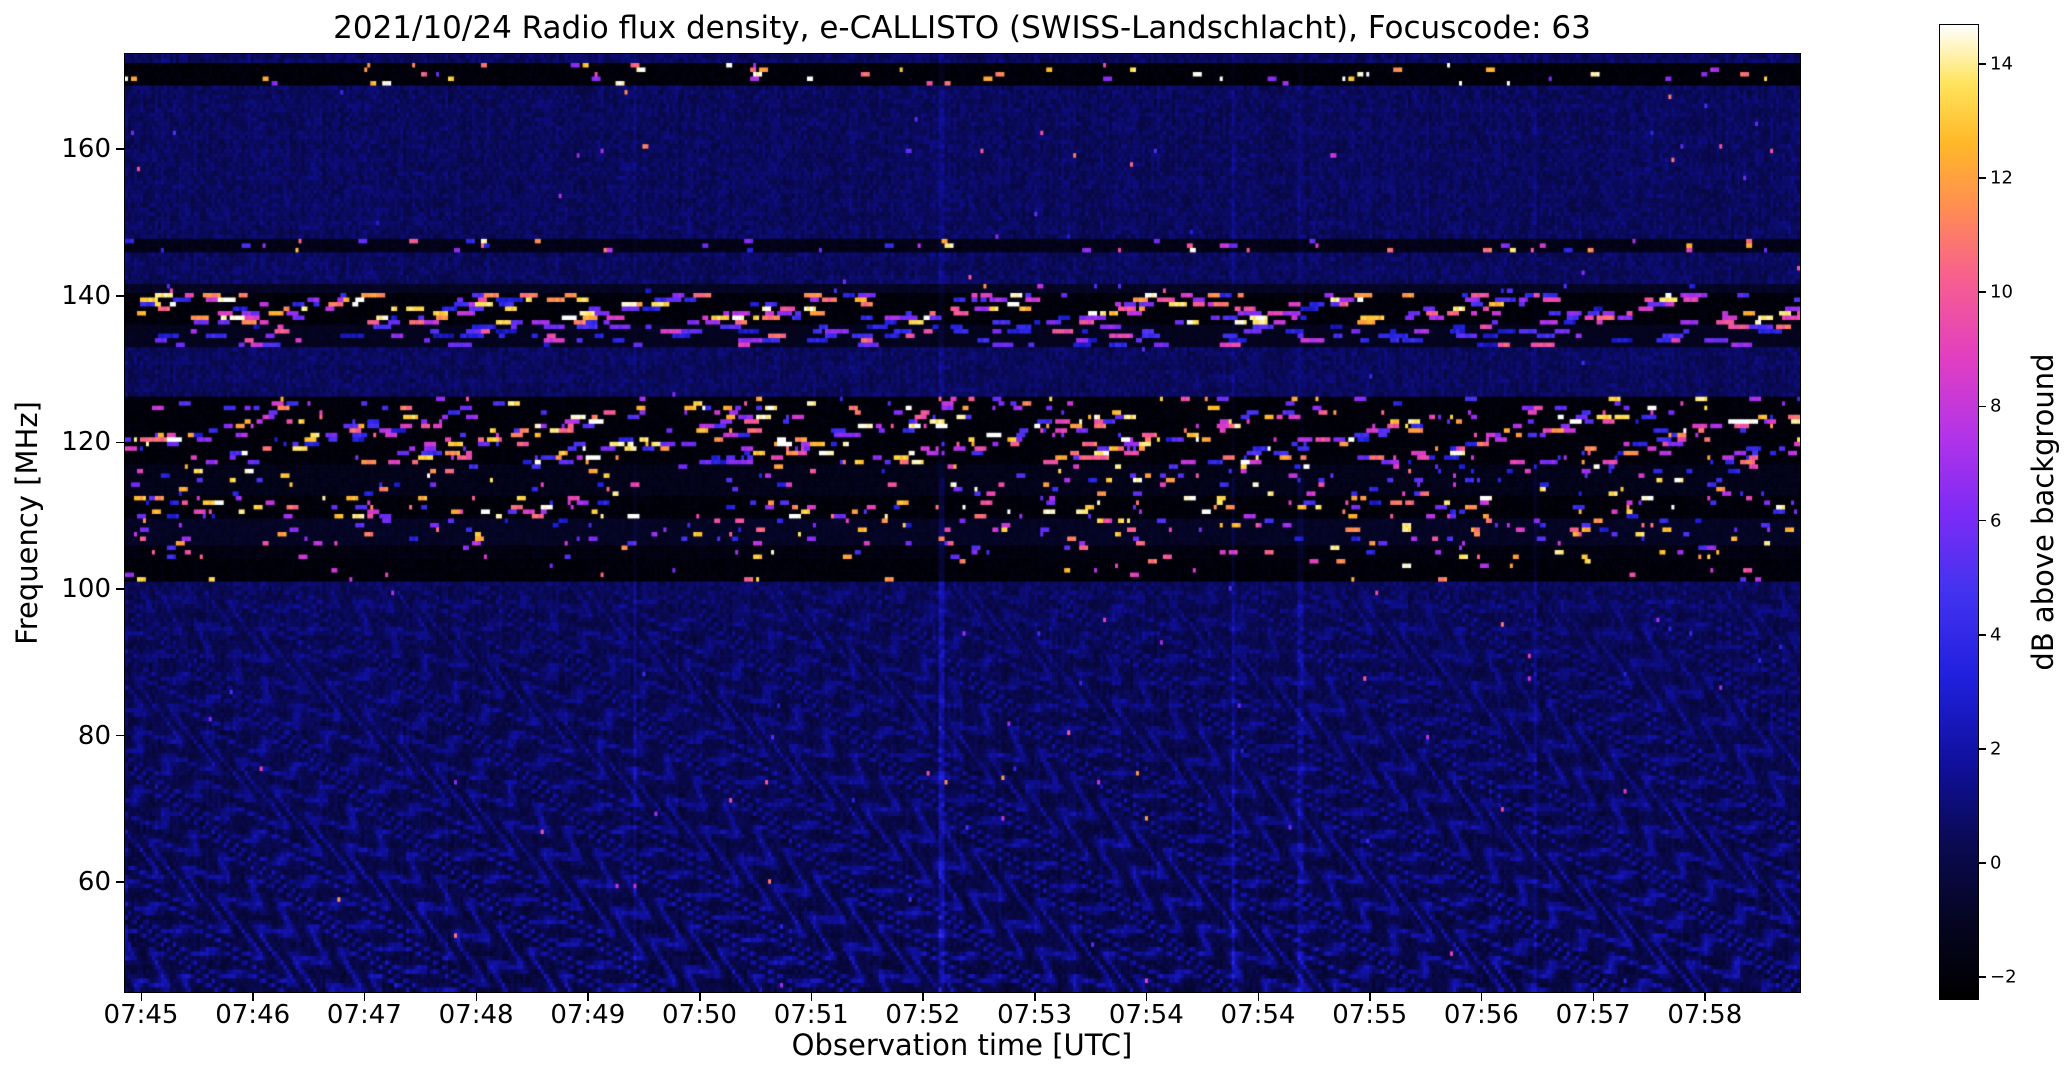  Describe the element at coordinates (86, 588) in the screenshot. I see `y-tick-label: 100` at that location.